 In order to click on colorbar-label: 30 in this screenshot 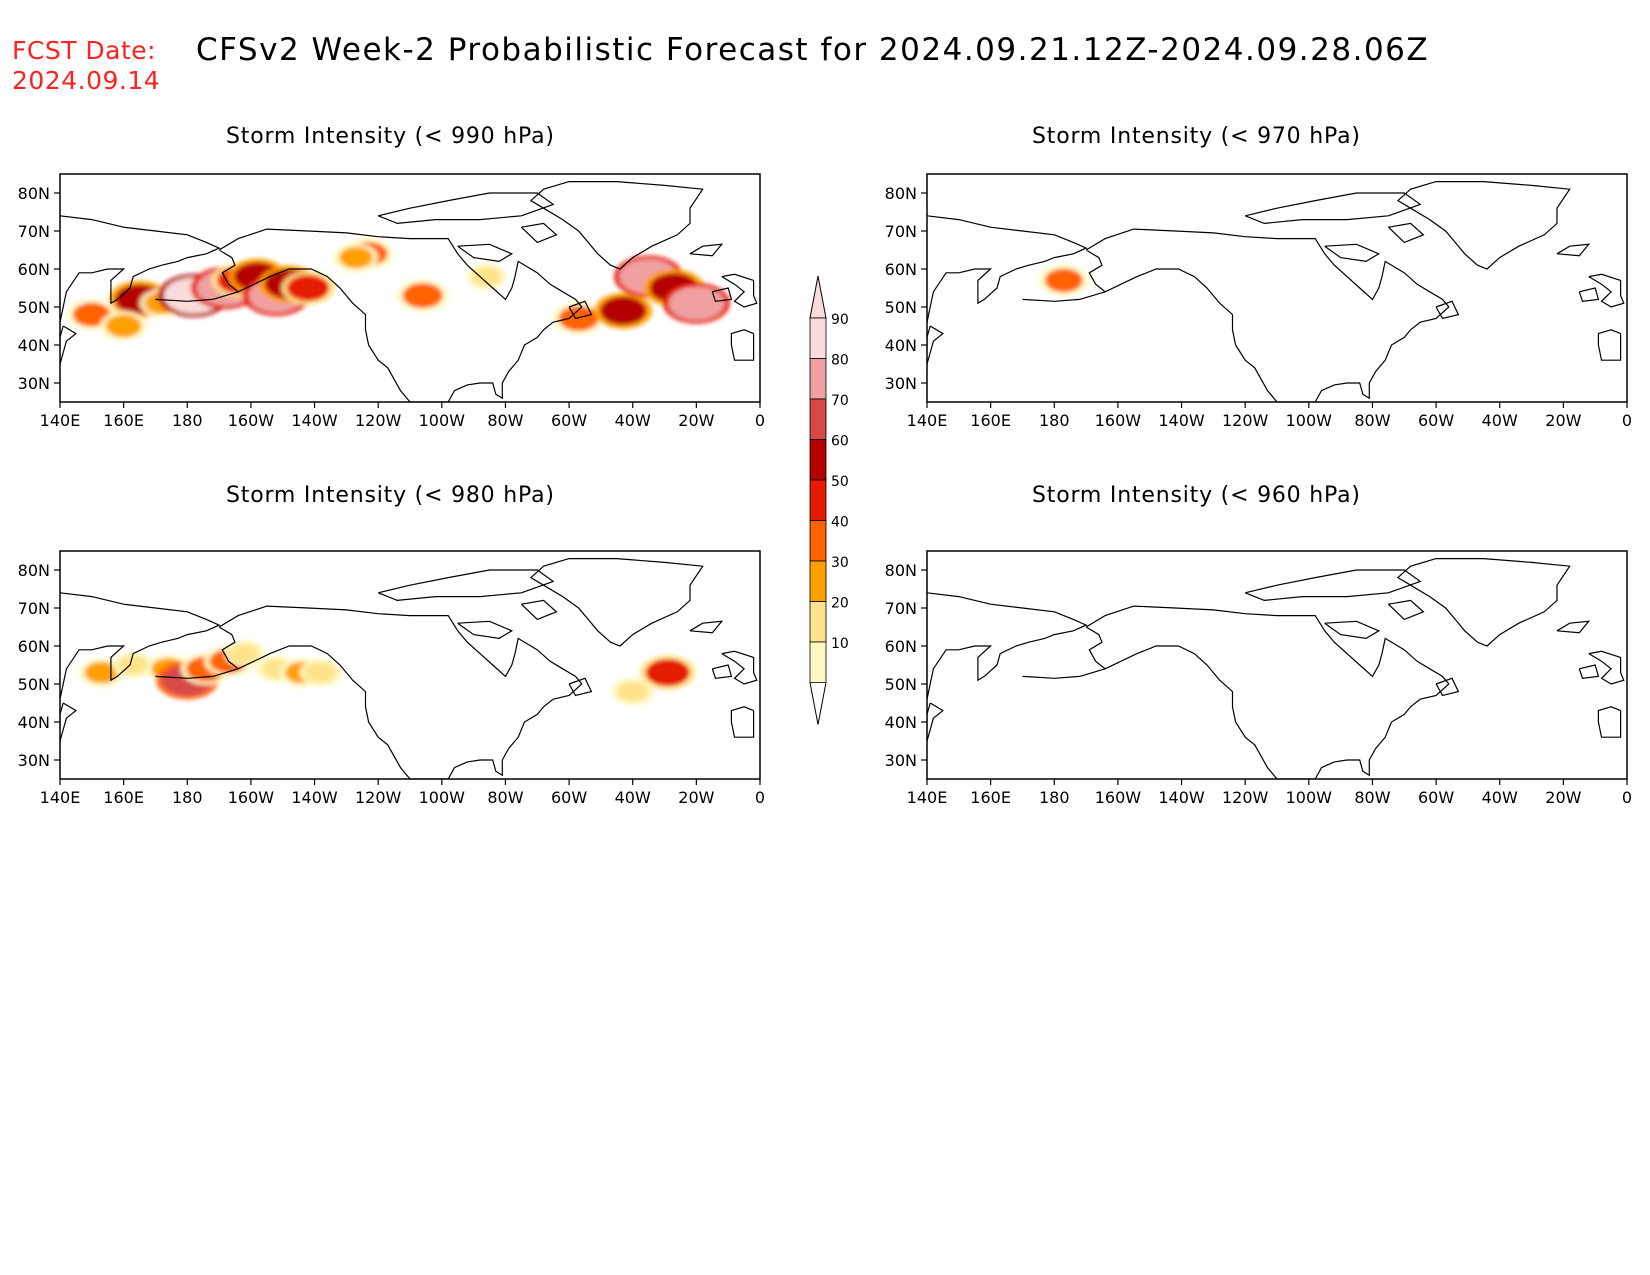, I will do `click(840, 563)`.